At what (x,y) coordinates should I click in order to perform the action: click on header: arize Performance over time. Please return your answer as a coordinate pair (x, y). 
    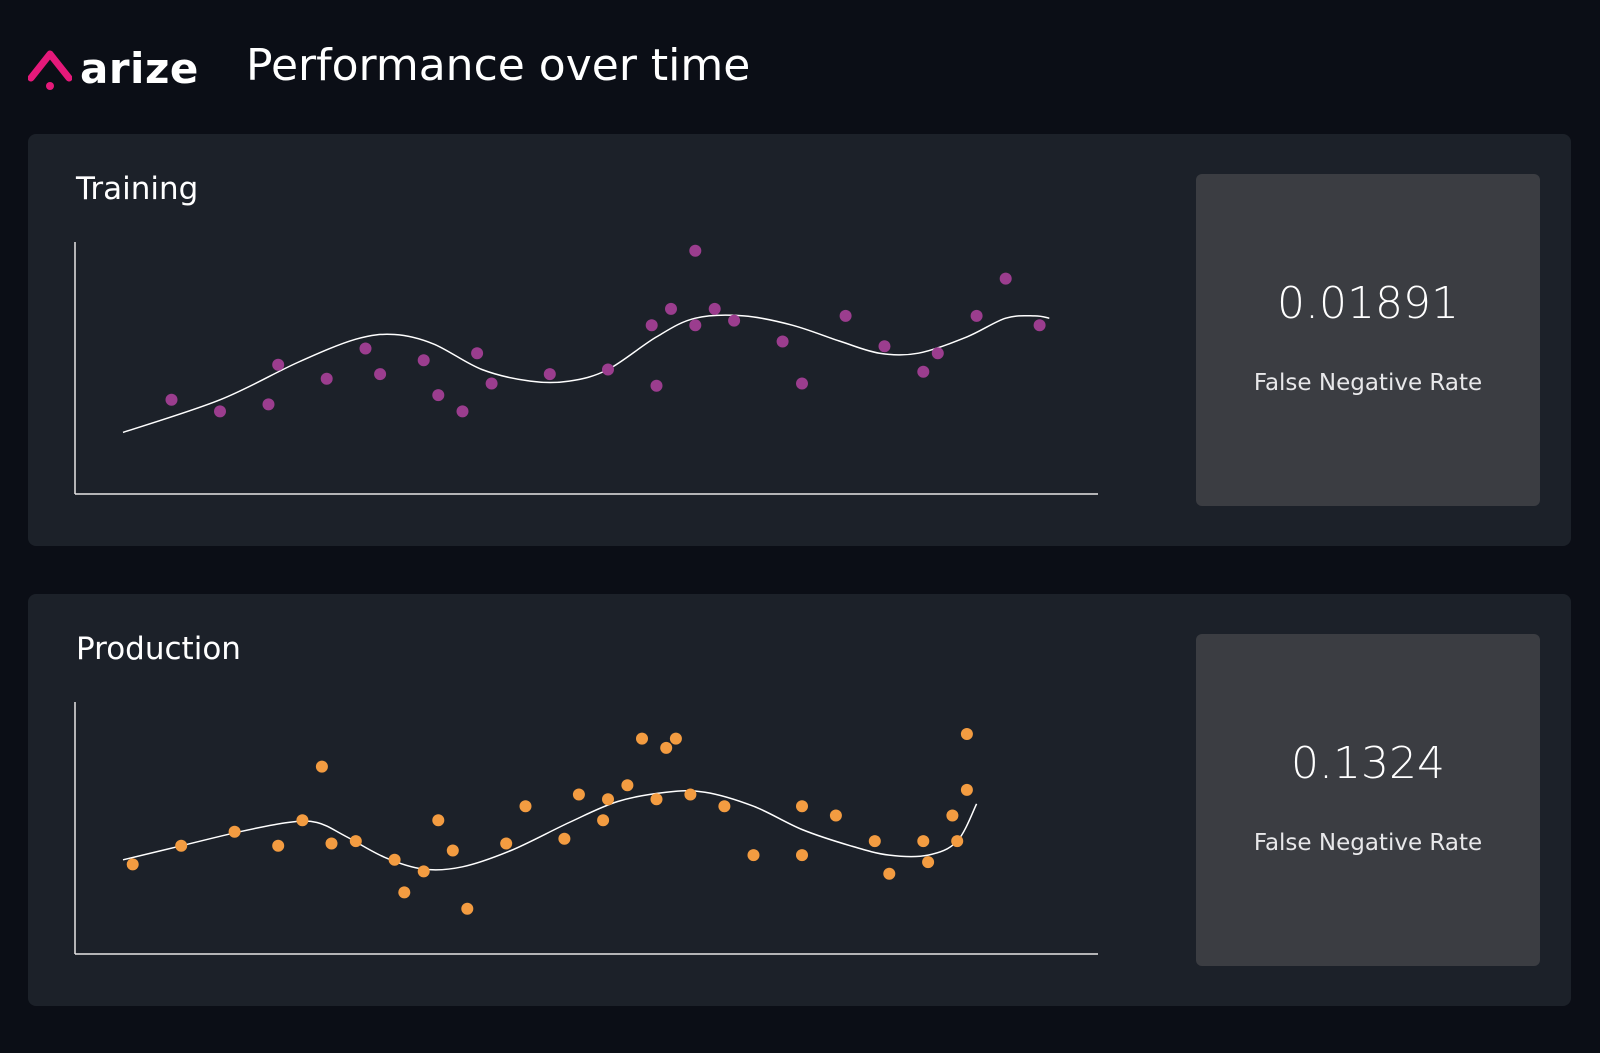
    Looking at the image, I should click on (800, 65).